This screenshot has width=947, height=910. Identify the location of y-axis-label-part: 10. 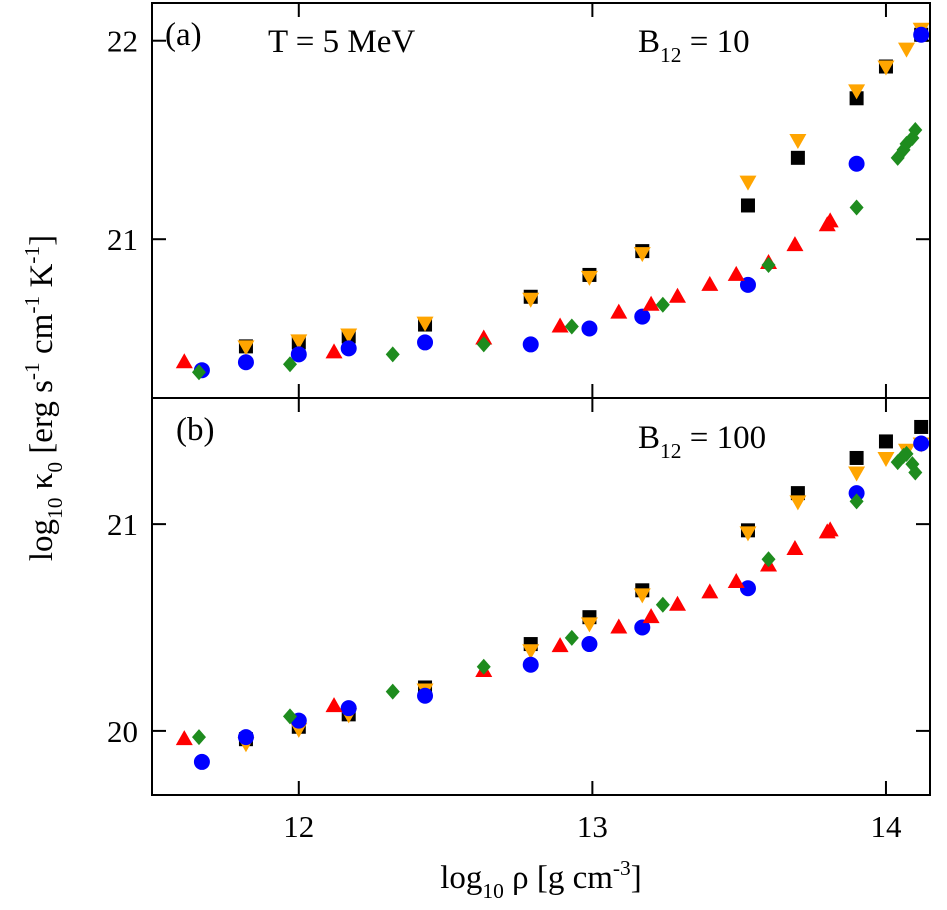
(55, 508).